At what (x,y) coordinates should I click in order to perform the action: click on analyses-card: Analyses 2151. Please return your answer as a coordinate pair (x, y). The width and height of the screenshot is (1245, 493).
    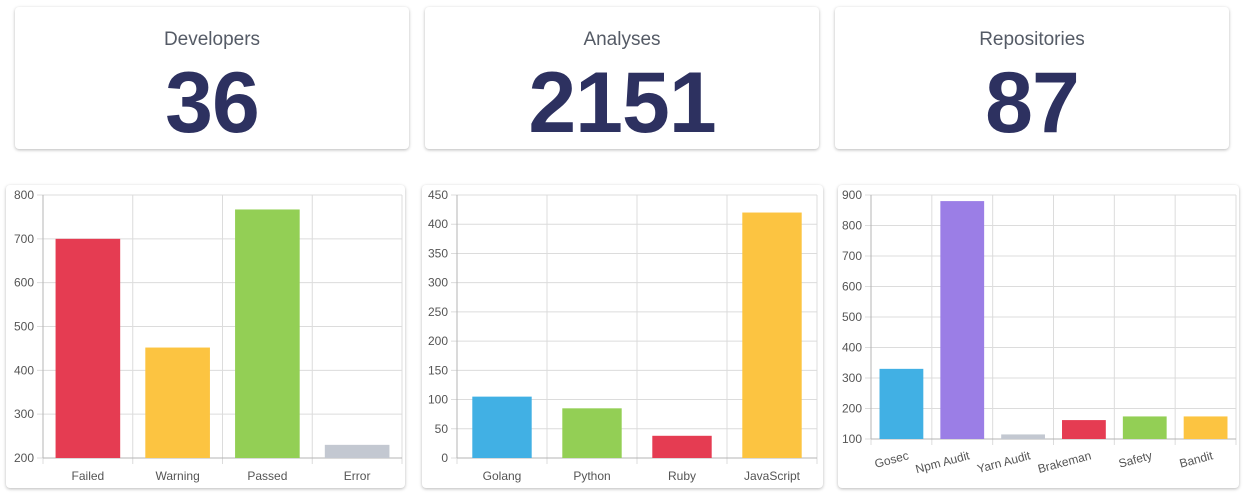
    Looking at the image, I should click on (622, 78).